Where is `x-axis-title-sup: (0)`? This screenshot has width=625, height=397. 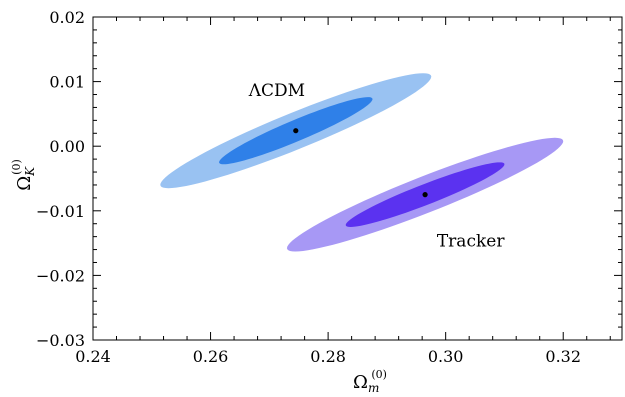 x-axis-title-sup: (0) is located at coordinates (379, 374).